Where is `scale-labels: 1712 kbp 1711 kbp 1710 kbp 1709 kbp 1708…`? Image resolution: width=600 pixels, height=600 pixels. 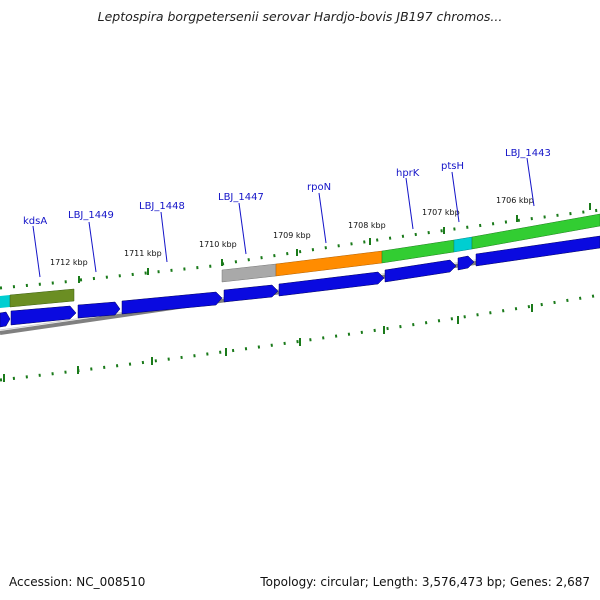 scale-labels: 1712 kbp 1711 kbp 1710 kbp 1709 kbp 1708… is located at coordinates (292, 231).